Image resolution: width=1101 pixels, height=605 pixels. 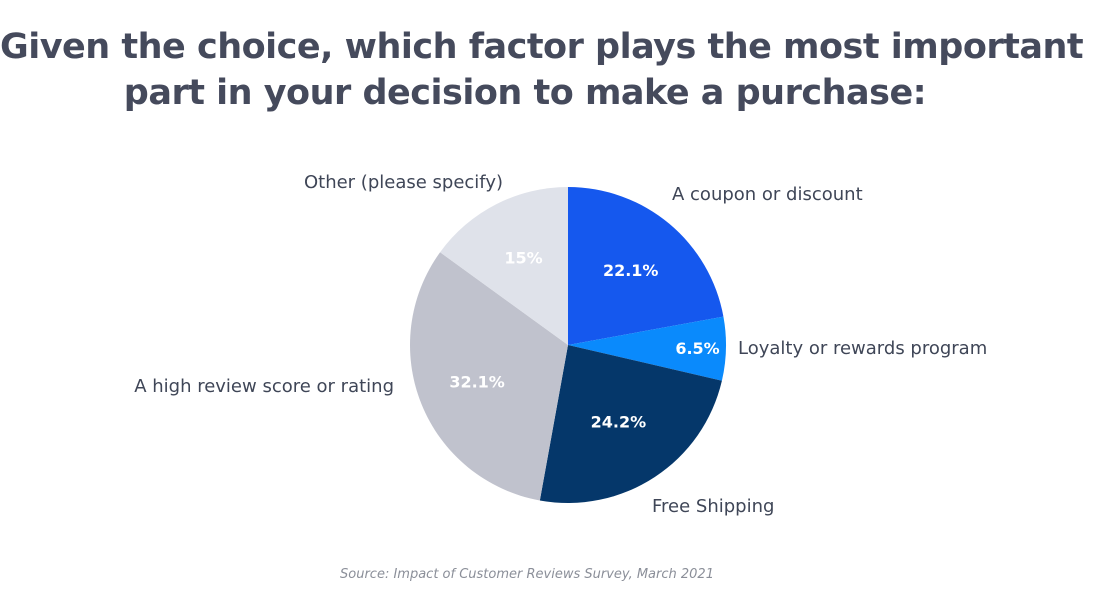 What do you see at coordinates (403, 182) in the screenshot?
I see `pie-category-label-other-please-specify: Other (please specify)` at bounding box center [403, 182].